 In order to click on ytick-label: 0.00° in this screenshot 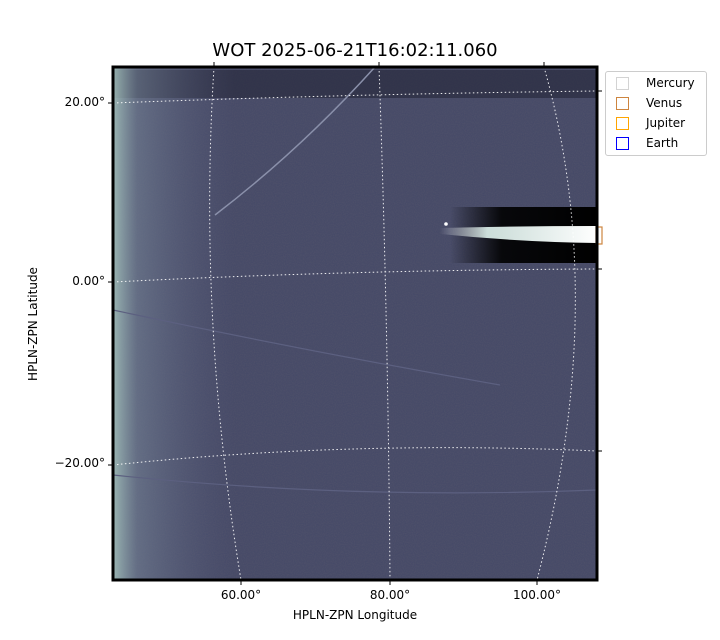, I will do `click(88, 281)`.